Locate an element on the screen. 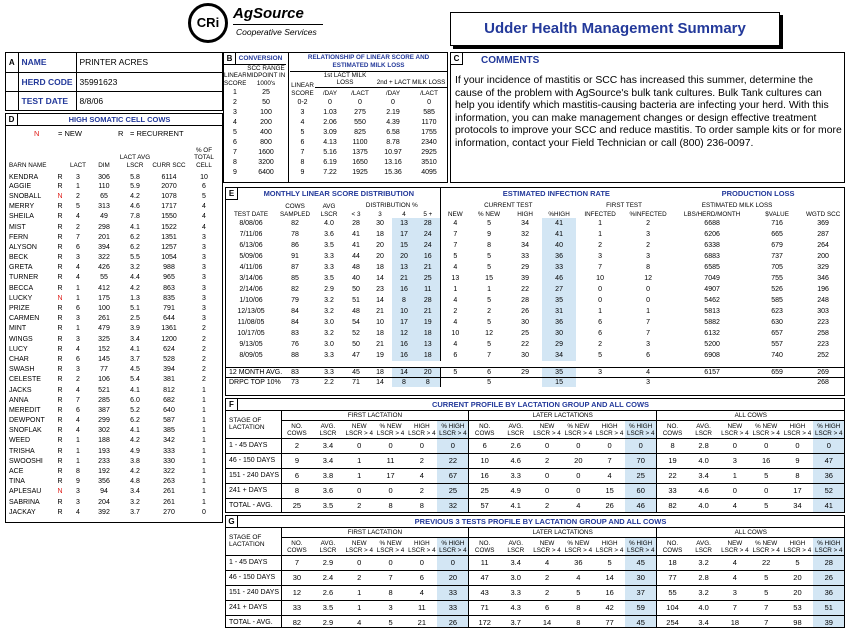 This screenshot has width=850, height=631. cell: 9 is located at coordinates (302, 172).